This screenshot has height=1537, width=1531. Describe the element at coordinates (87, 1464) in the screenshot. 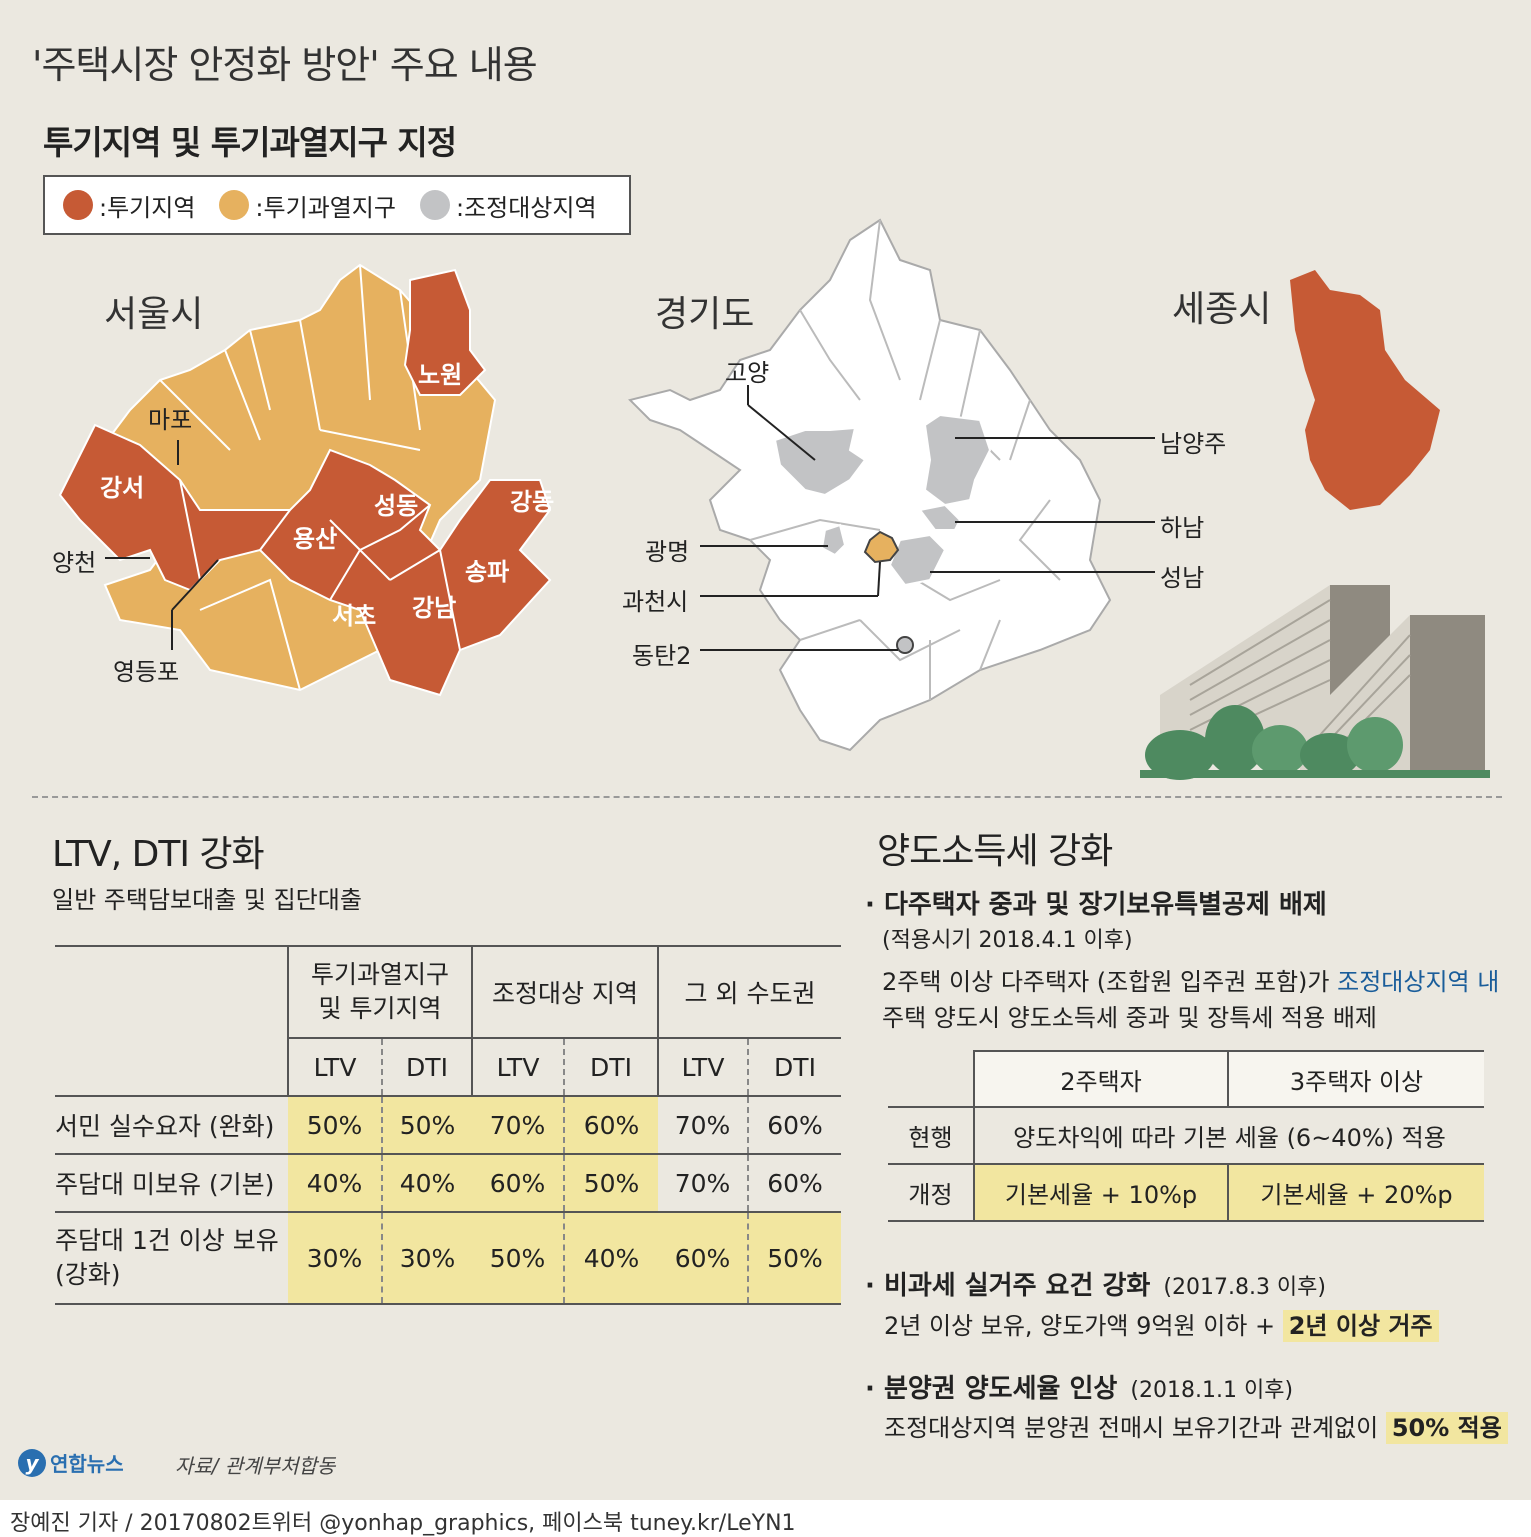

I see `logo-text: 연합뉴스` at that location.